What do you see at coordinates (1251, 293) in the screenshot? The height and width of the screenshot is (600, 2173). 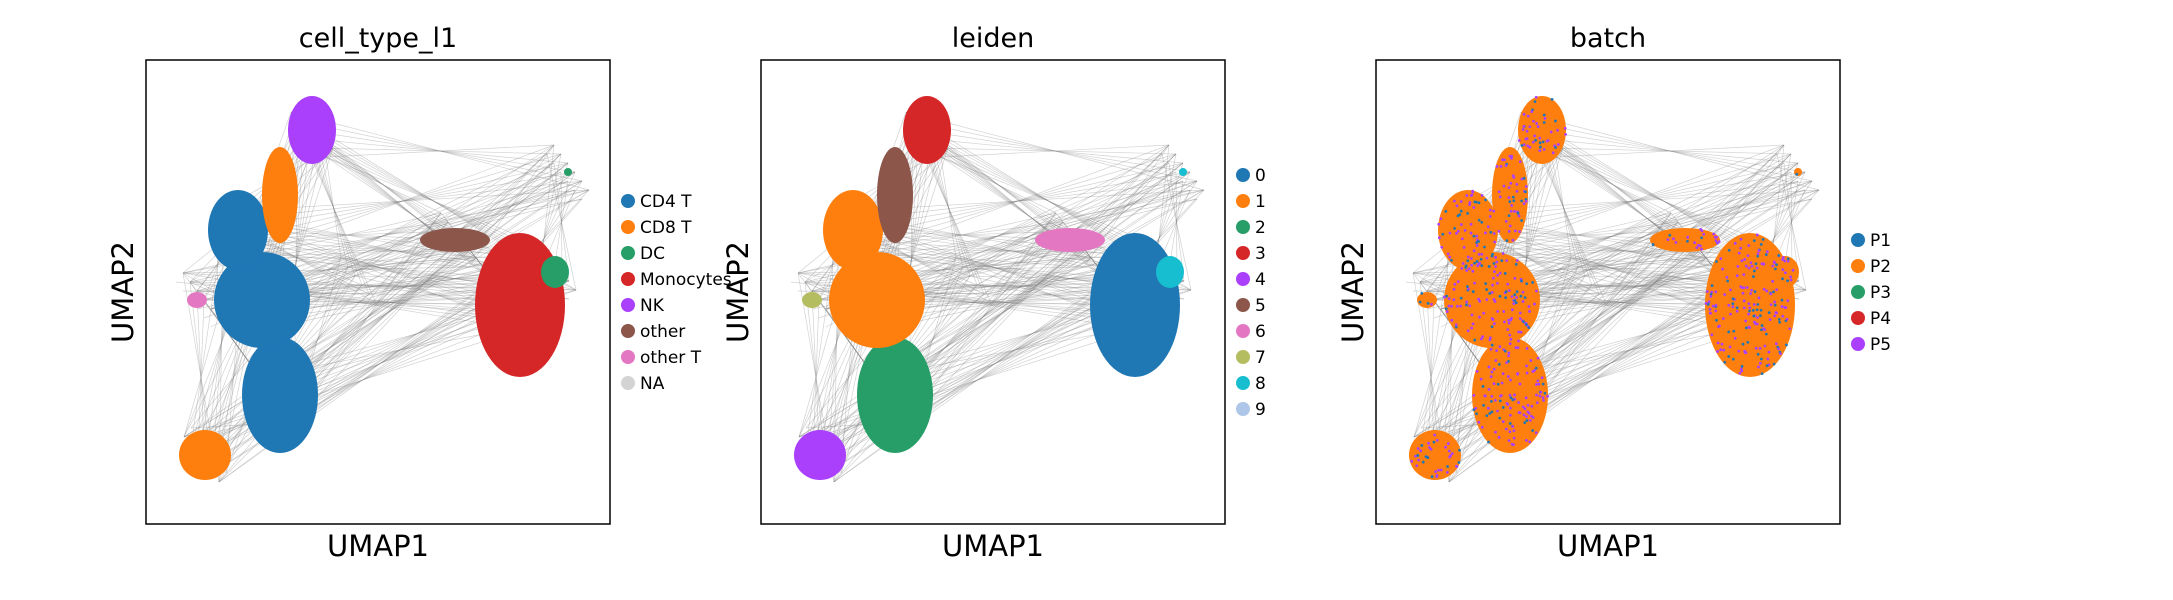 I see `legend: 0 1 2 3 4 5 6 7 8 9` at bounding box center [1251, 293].